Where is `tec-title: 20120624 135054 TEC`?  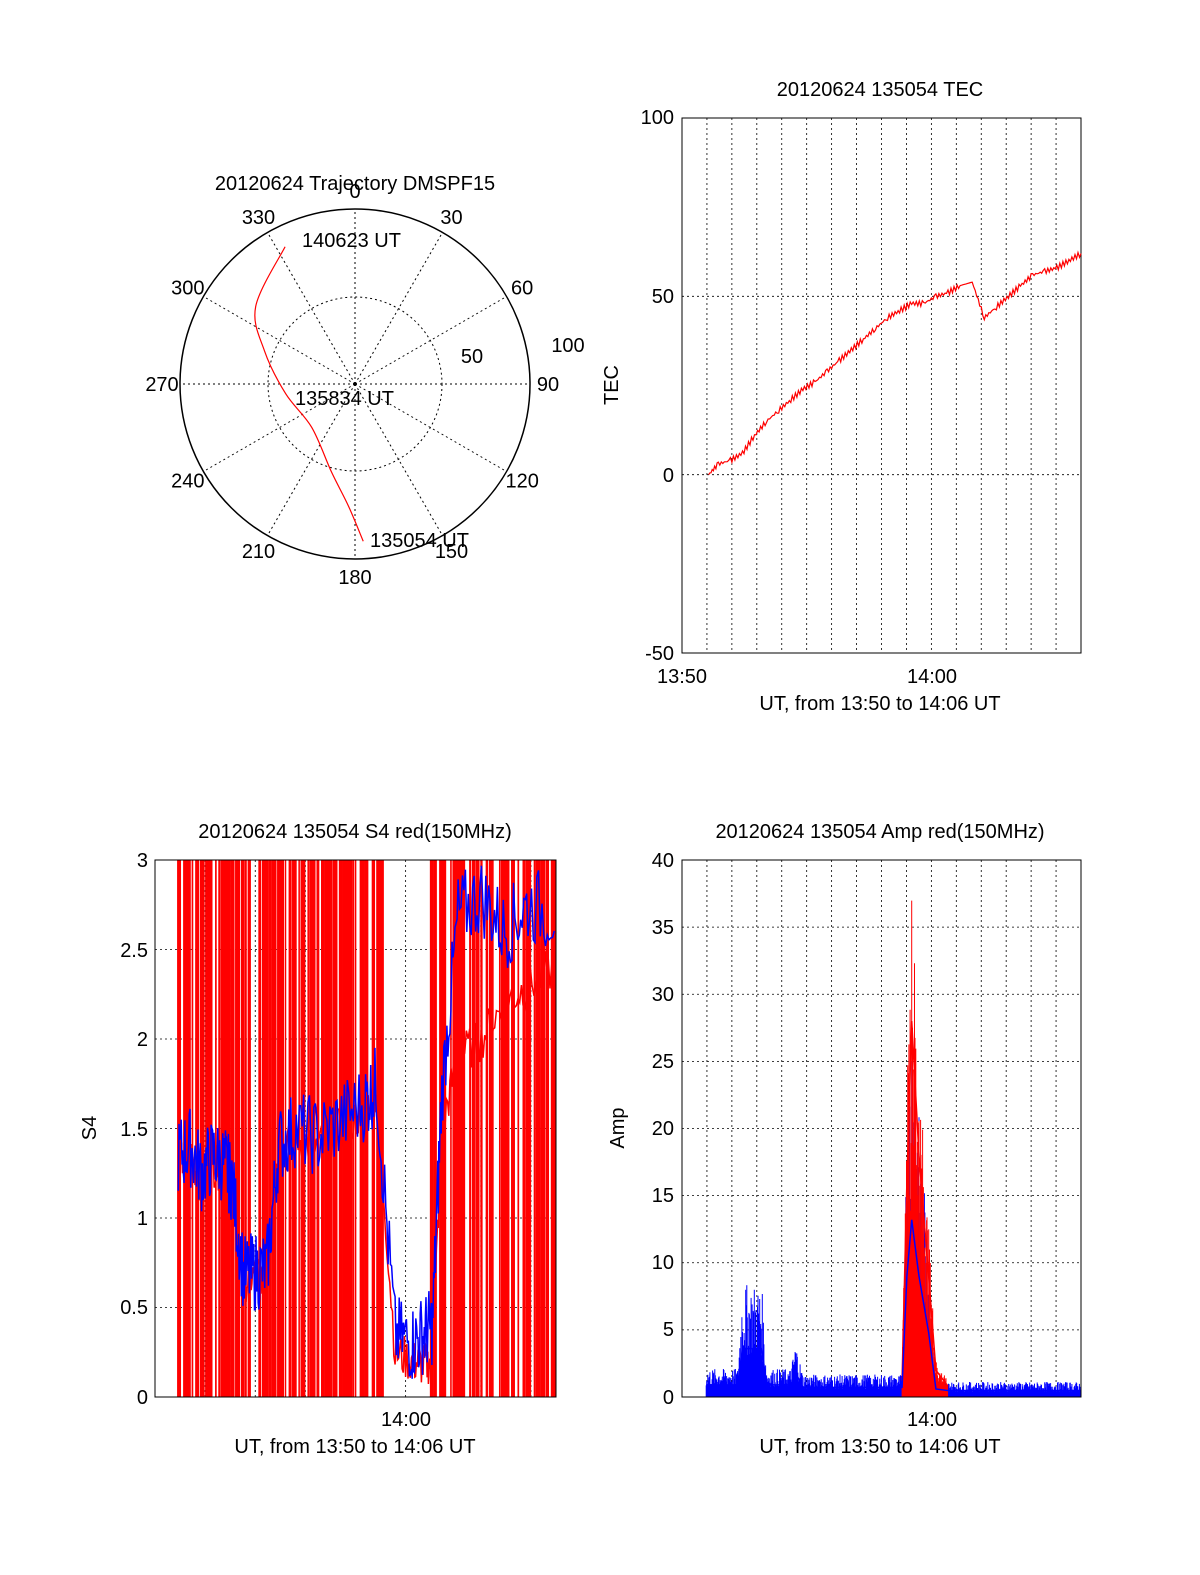 tec-title: 20120624 135054 TEC is located at coordinates (880, 90).